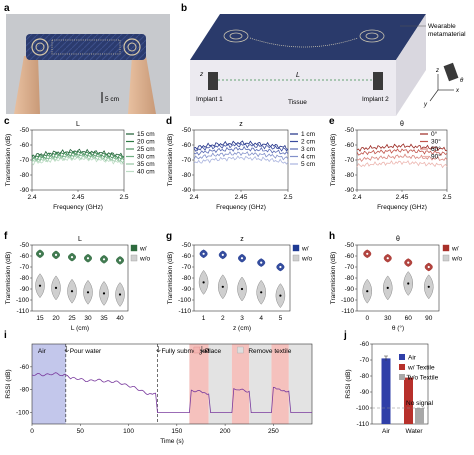 This screenshot has width=474, height=455. What do you see at coordinates (80, 239) in the screenshot?
I see `chart-title-f: L` at bounding box center [80, 239].